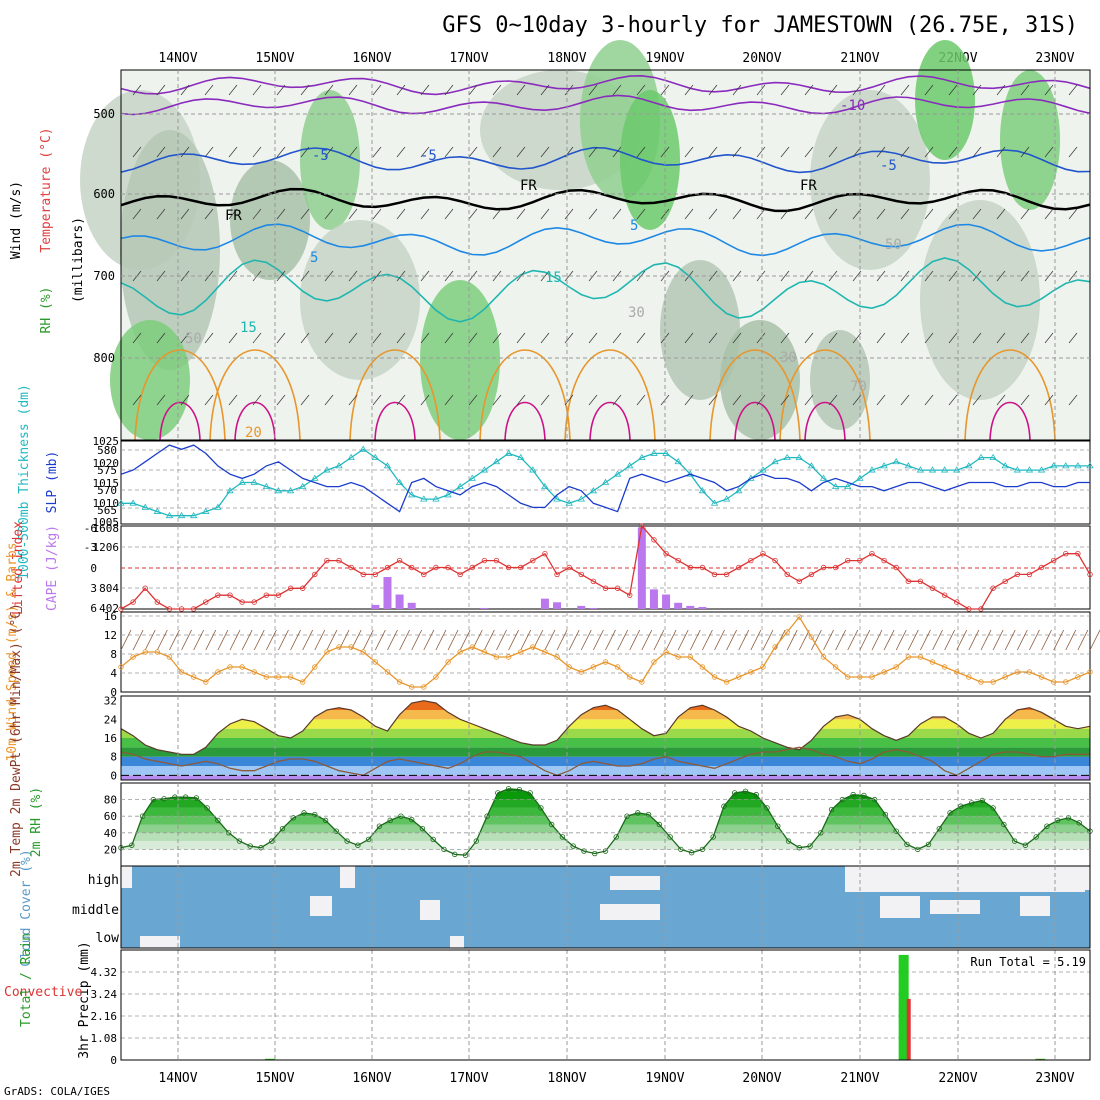 Image resolution: width=1100 pixels, height=1100 pixels. What do you see at coordinates (107, 450) in the screenshot?
I see `thick-tick-580: 580` at bounding box center [107, 450].